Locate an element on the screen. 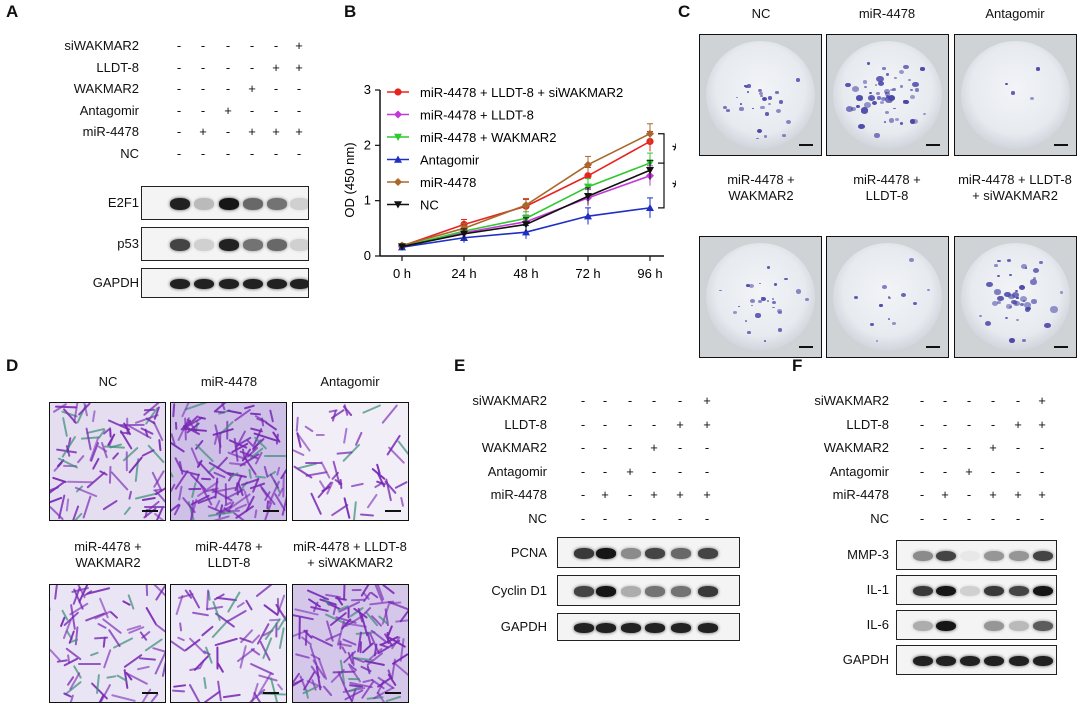 This screenshot has height=704, width=1084. protein-label-p53: p53 is located at coordinates (128, 243).